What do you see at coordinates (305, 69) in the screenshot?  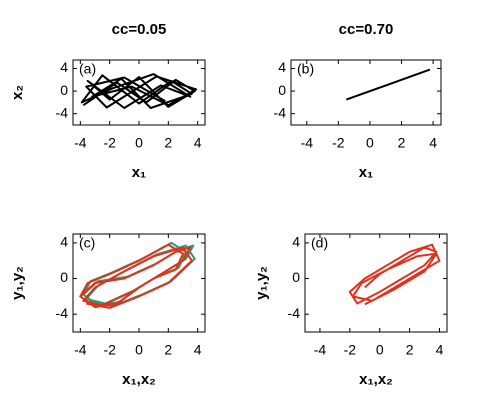 I see `panel-label: (b)` at bounding box center [305, 69].